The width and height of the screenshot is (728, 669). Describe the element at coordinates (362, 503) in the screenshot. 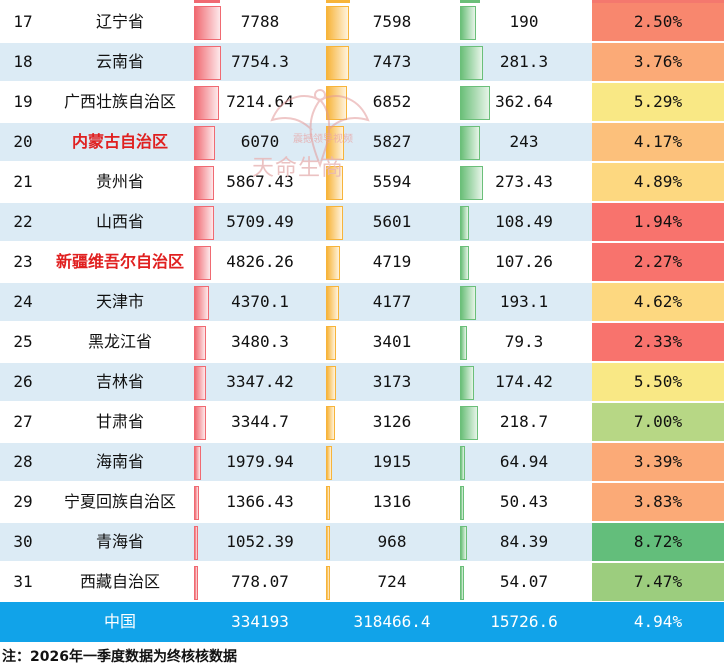

I see `table-row: 29 宁夏回族自治区 1366.43 1316 50.43 3.83%` at that location.